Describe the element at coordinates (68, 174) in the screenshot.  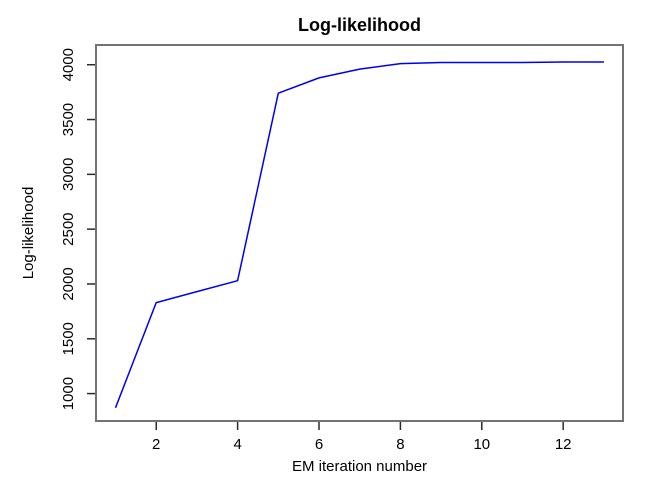
I see `y-axis-tick-label: 3000` at that location.